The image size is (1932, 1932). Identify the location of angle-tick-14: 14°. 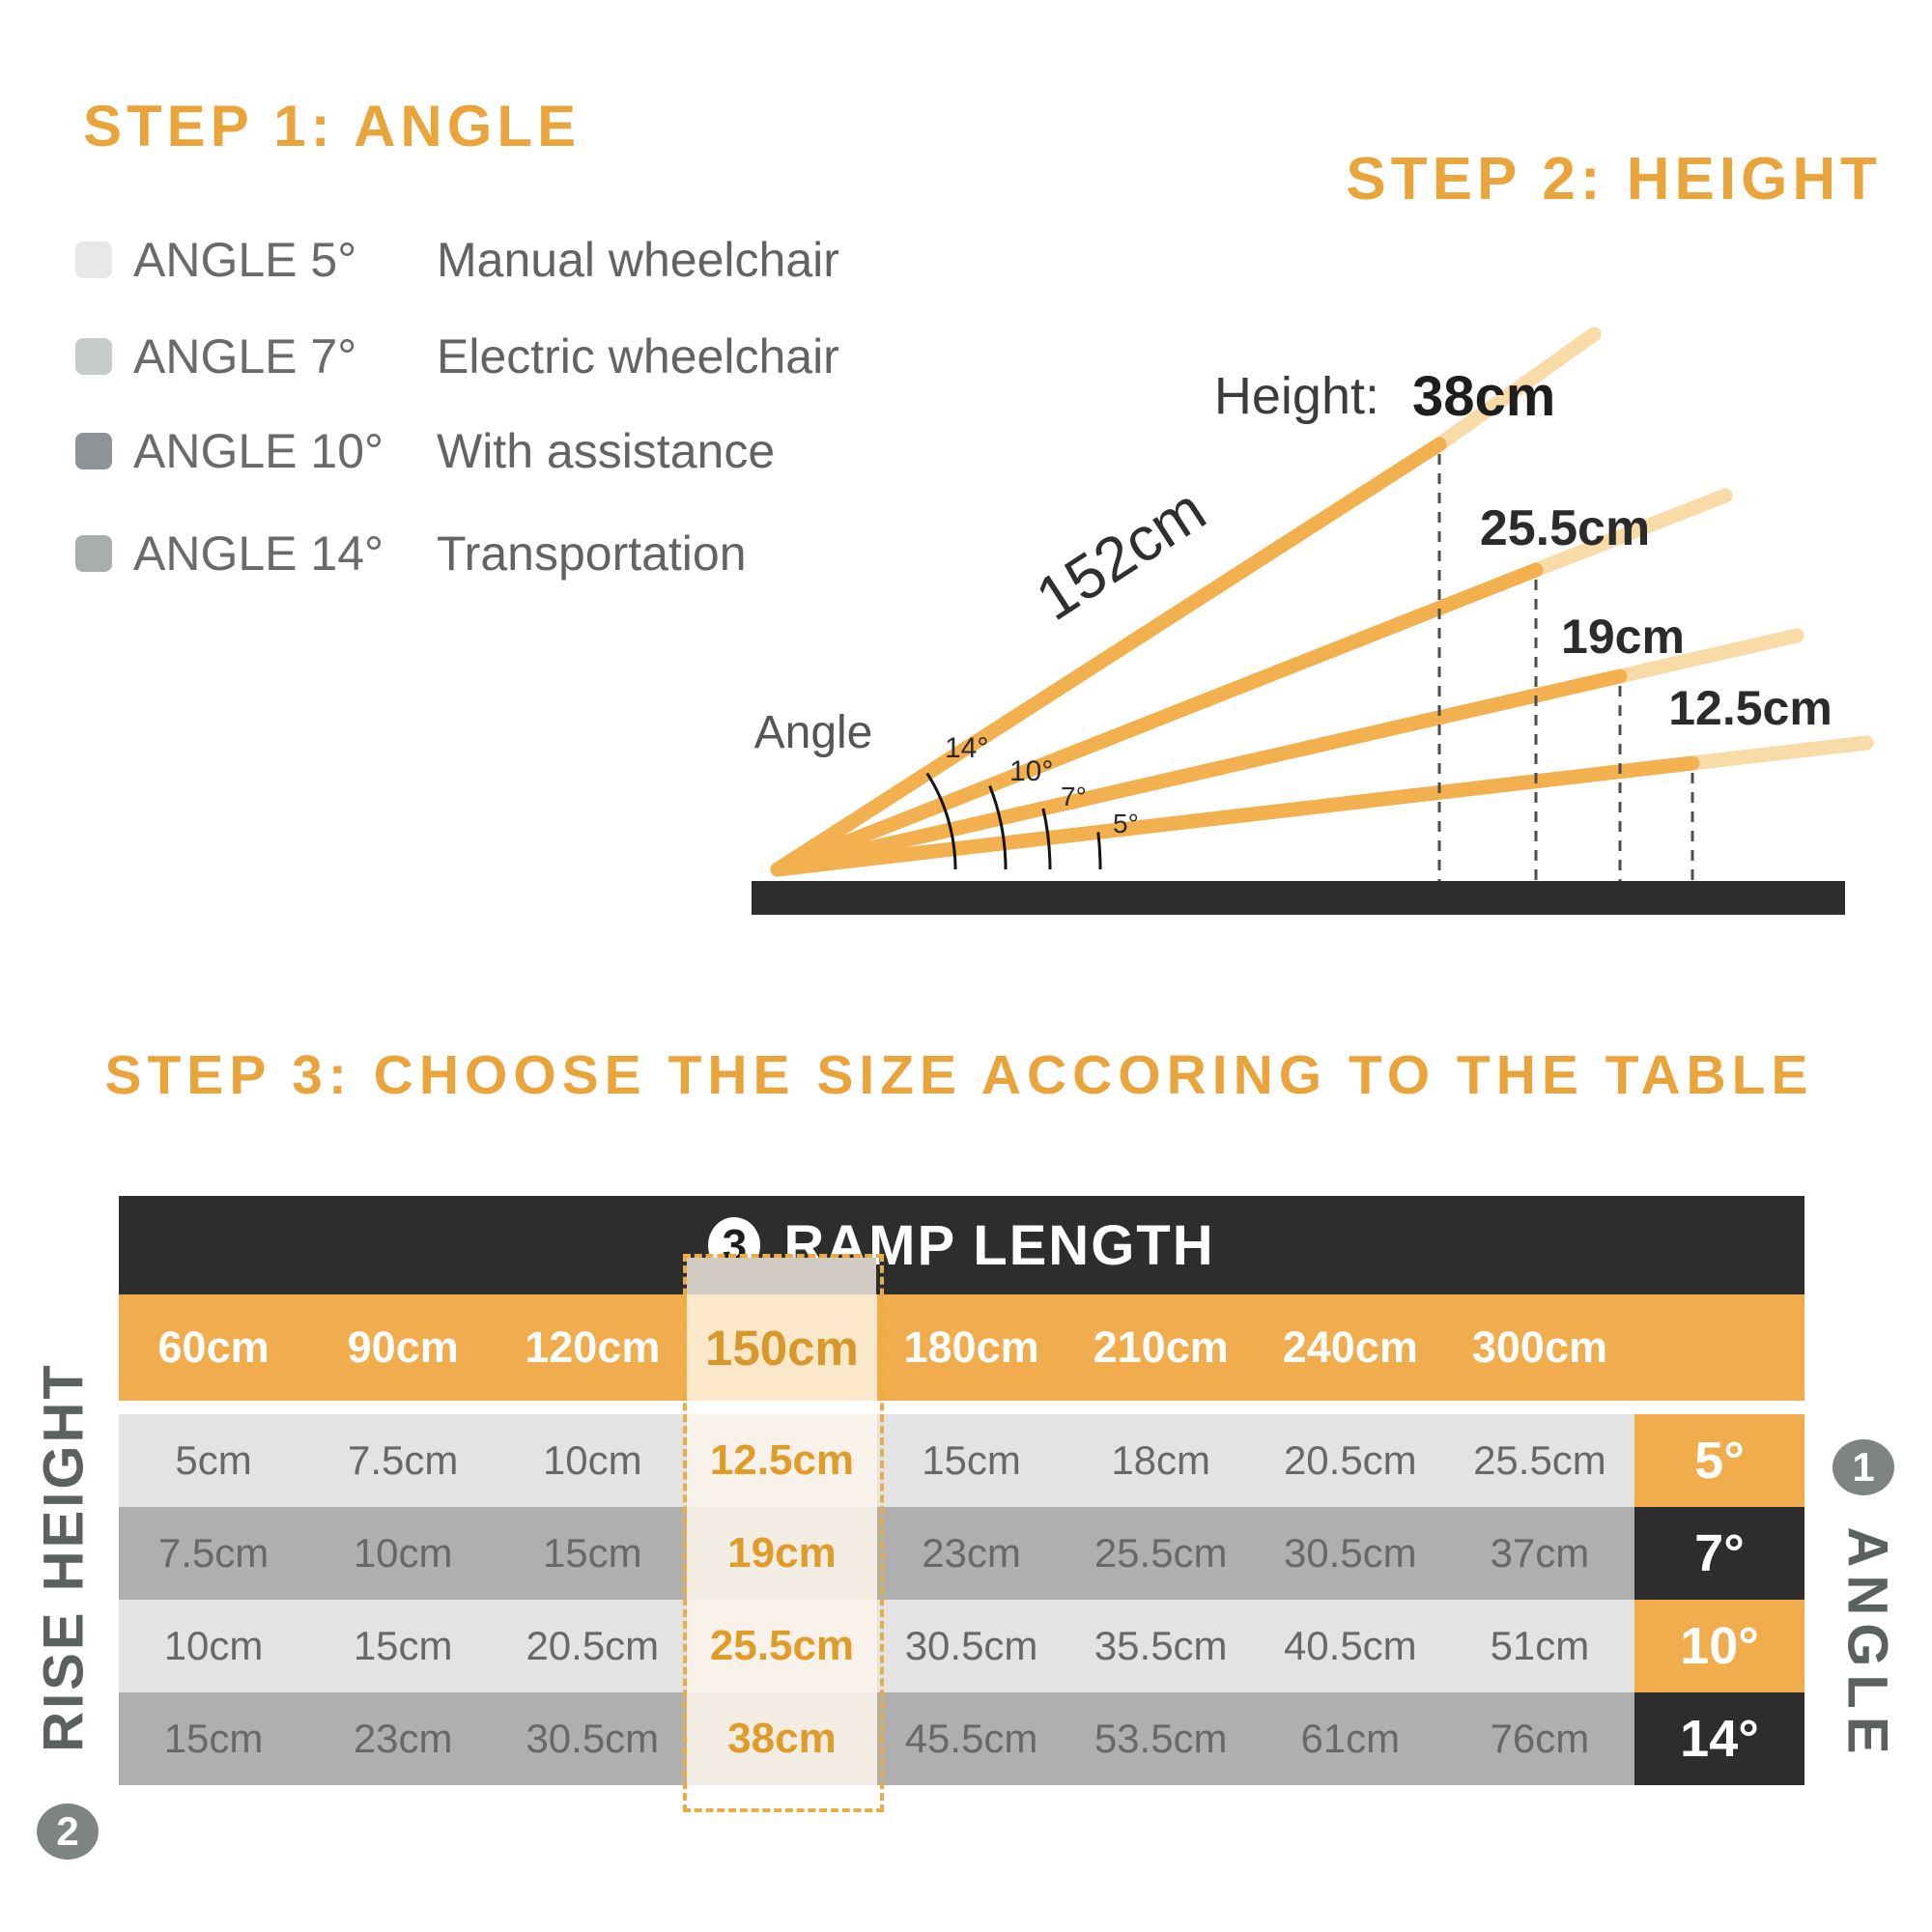
(966, 748).